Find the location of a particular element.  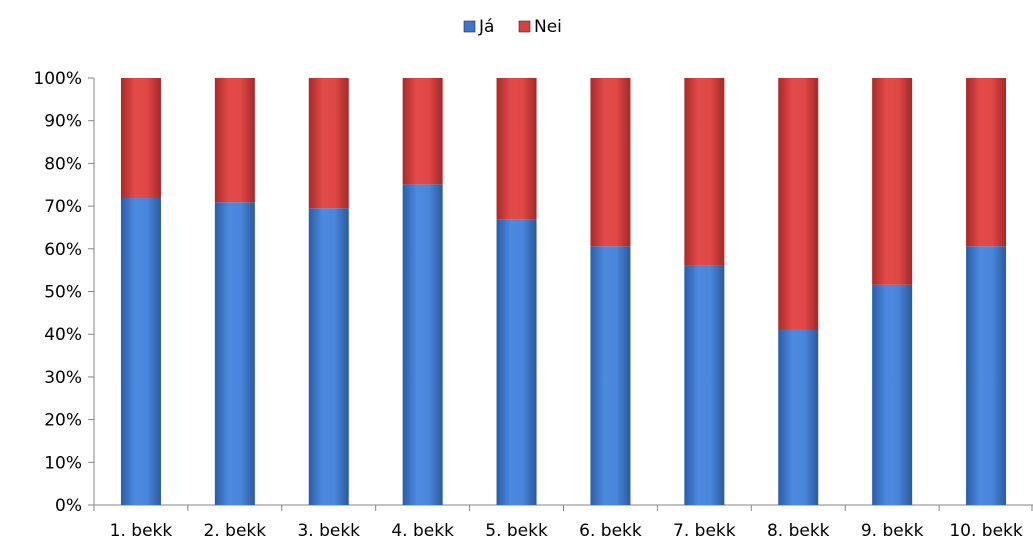

y-tick-label: 30% is located at coordinates (63, 378).